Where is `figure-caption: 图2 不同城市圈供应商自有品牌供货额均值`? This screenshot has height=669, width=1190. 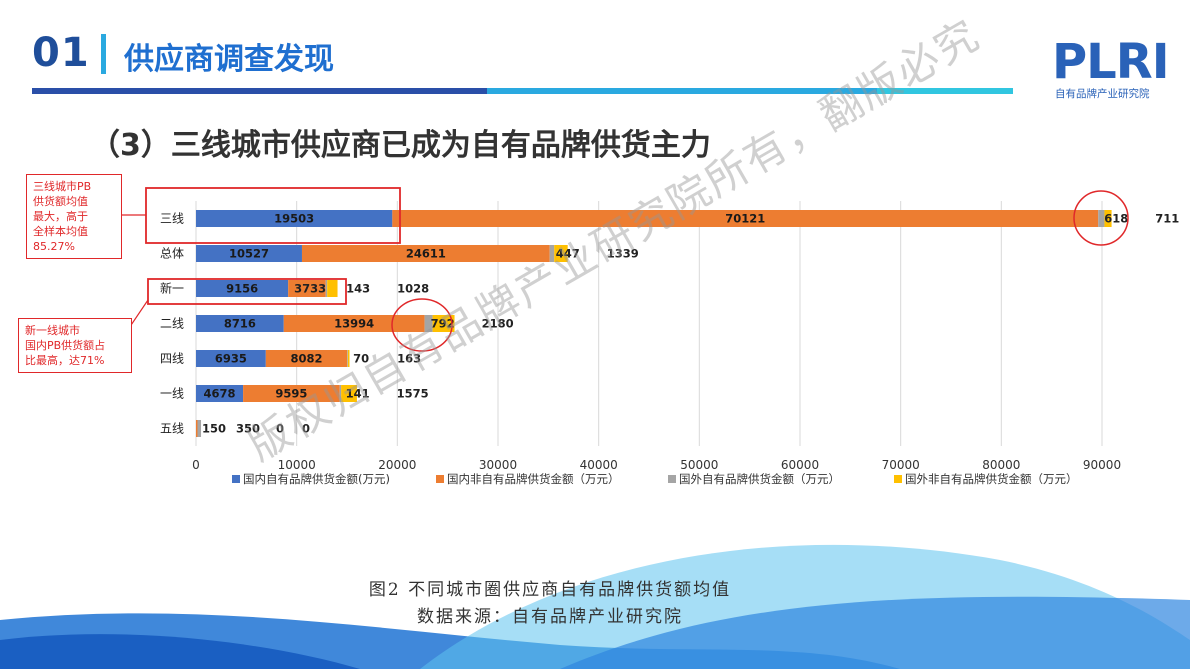 figure-caption: 图2 不同城市圈供应商自有品牌供货额均值 is located at coordinates (550, 590).